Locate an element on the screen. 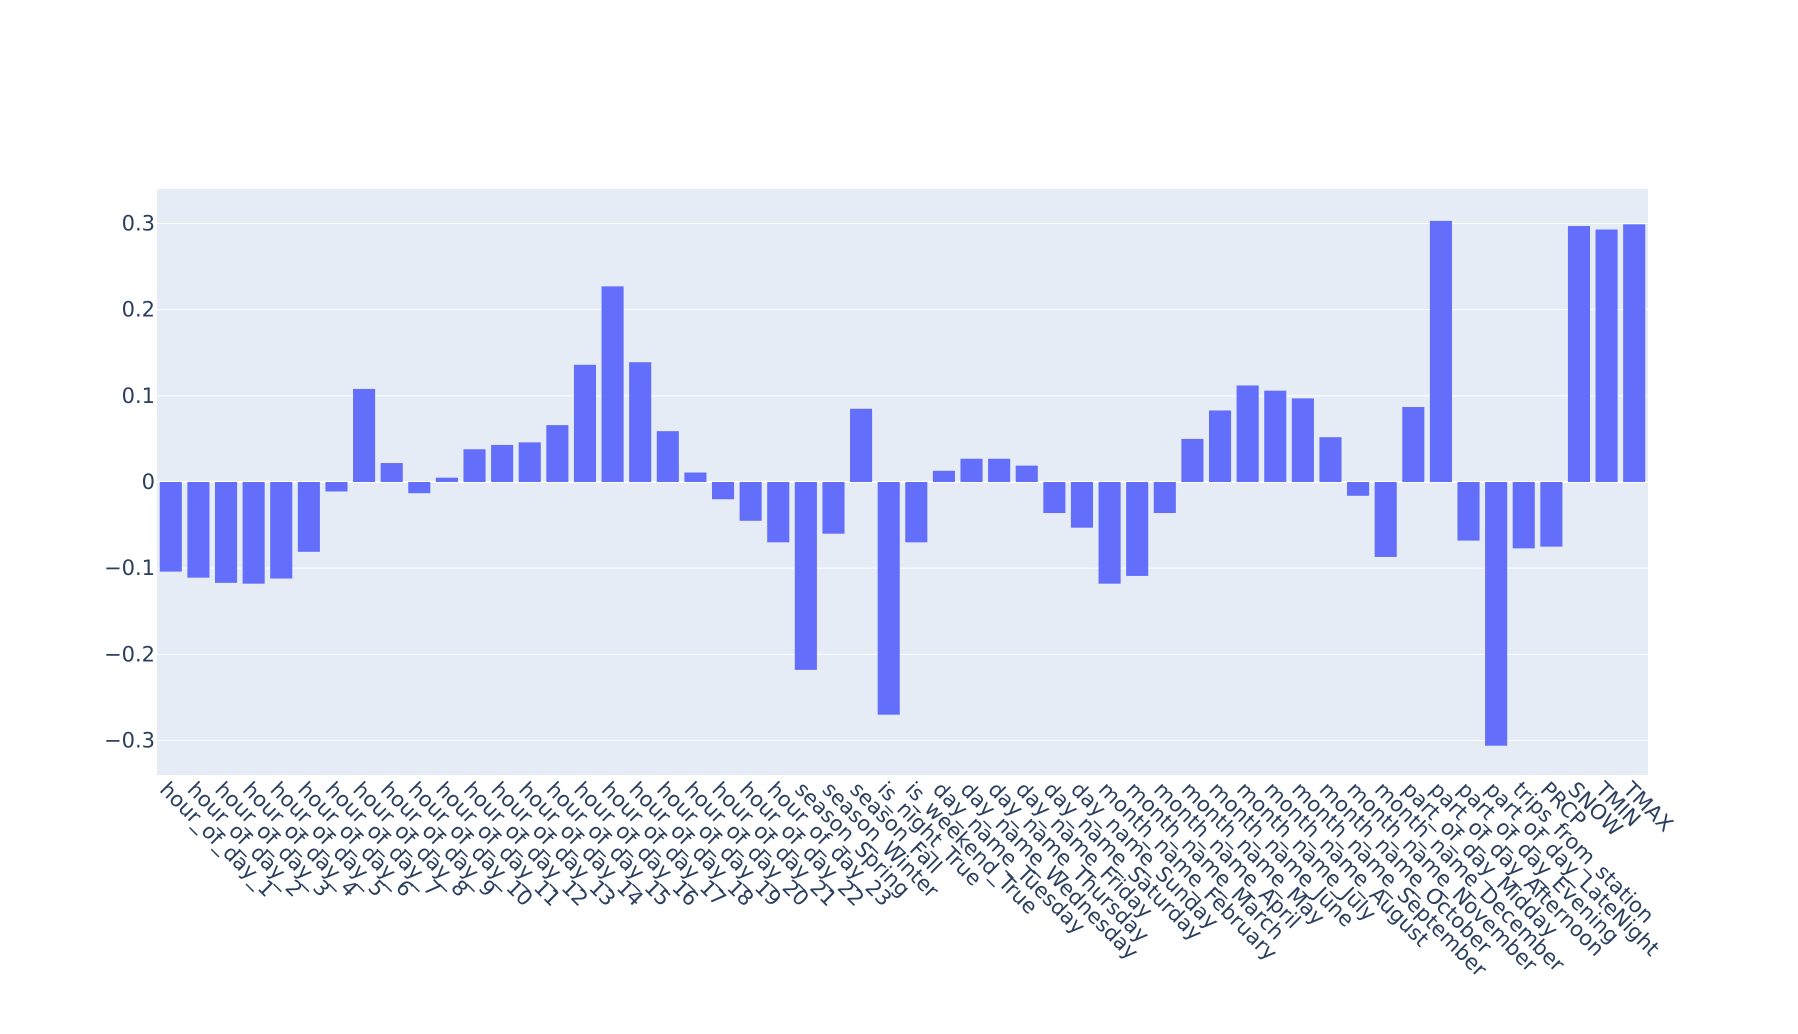  bar-day_name_Saturday is located at coordinates (1054, 498).